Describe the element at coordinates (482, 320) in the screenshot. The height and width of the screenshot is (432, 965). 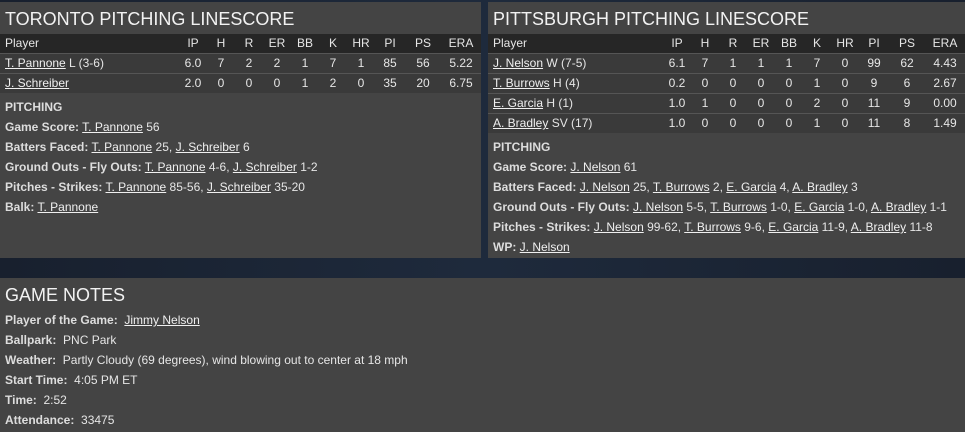
I see `game-note-line: Player of the Game: Jimmy Nelson` at that location.